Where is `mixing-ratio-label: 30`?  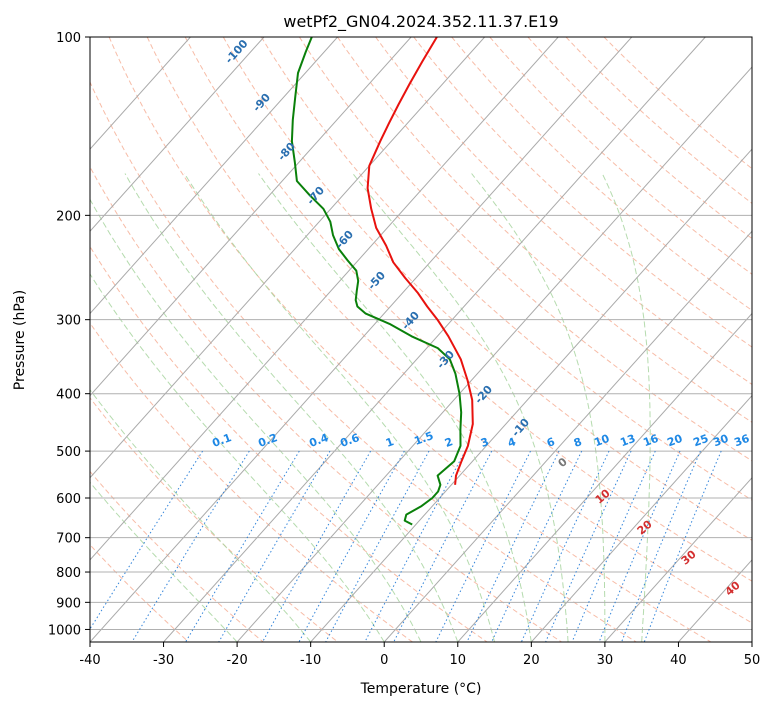
mixing-ratio-label: 30 is located at coordinates (720, 441).